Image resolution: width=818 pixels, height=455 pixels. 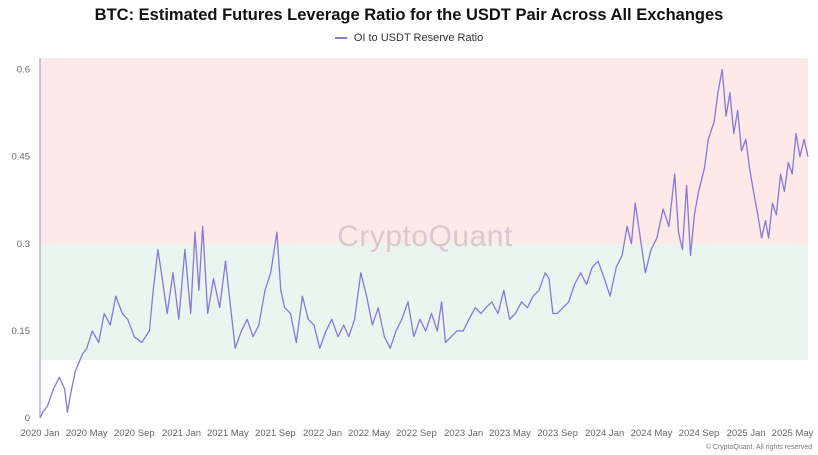 I want to click on x-tick-label: 2022 May, so click(x=369, y=433).